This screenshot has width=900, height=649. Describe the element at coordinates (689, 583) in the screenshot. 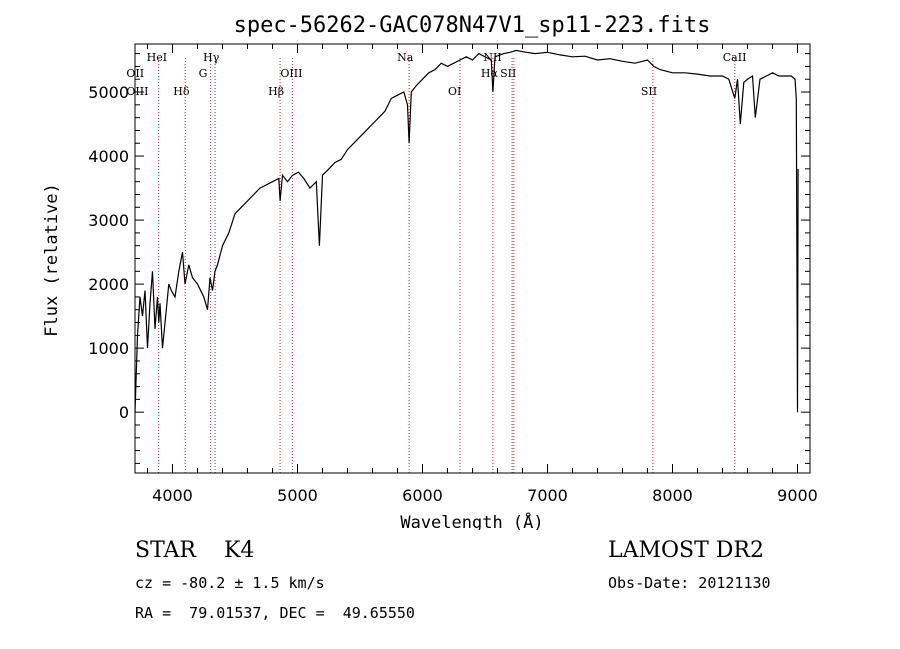

I see `obs-date-label: Obs-Date: 20121130` at that location.